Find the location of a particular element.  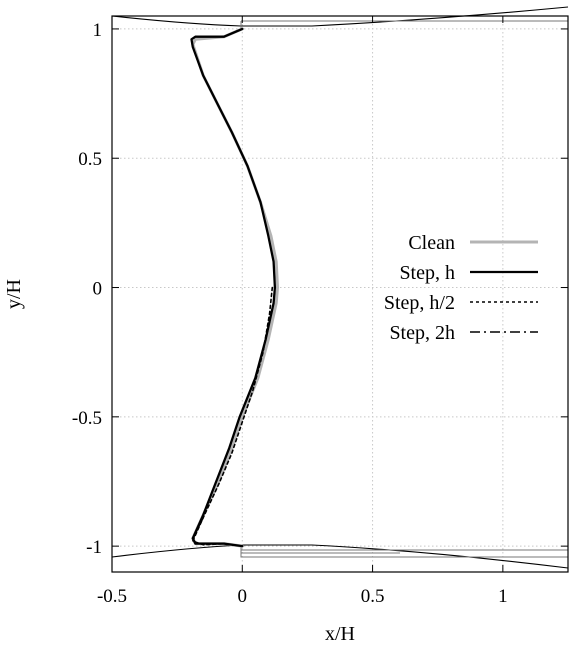

x-axis-label: x/H is located at coordinates (340, 634).